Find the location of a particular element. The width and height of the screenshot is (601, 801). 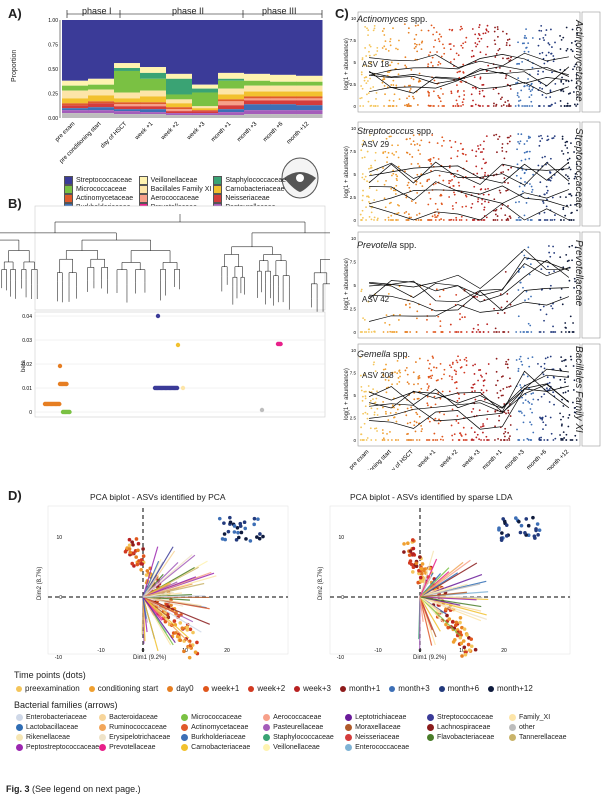

legend-swatch is located at coordinates (218, 198).